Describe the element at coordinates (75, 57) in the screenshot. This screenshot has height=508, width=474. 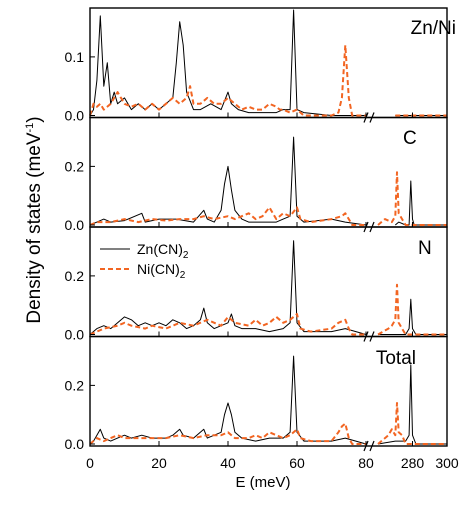
I see `y-tick-label: 0.1` at that location.